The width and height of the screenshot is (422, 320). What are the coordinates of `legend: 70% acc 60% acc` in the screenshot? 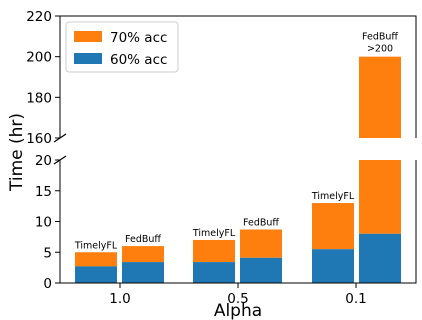 It's located at (122, 47).